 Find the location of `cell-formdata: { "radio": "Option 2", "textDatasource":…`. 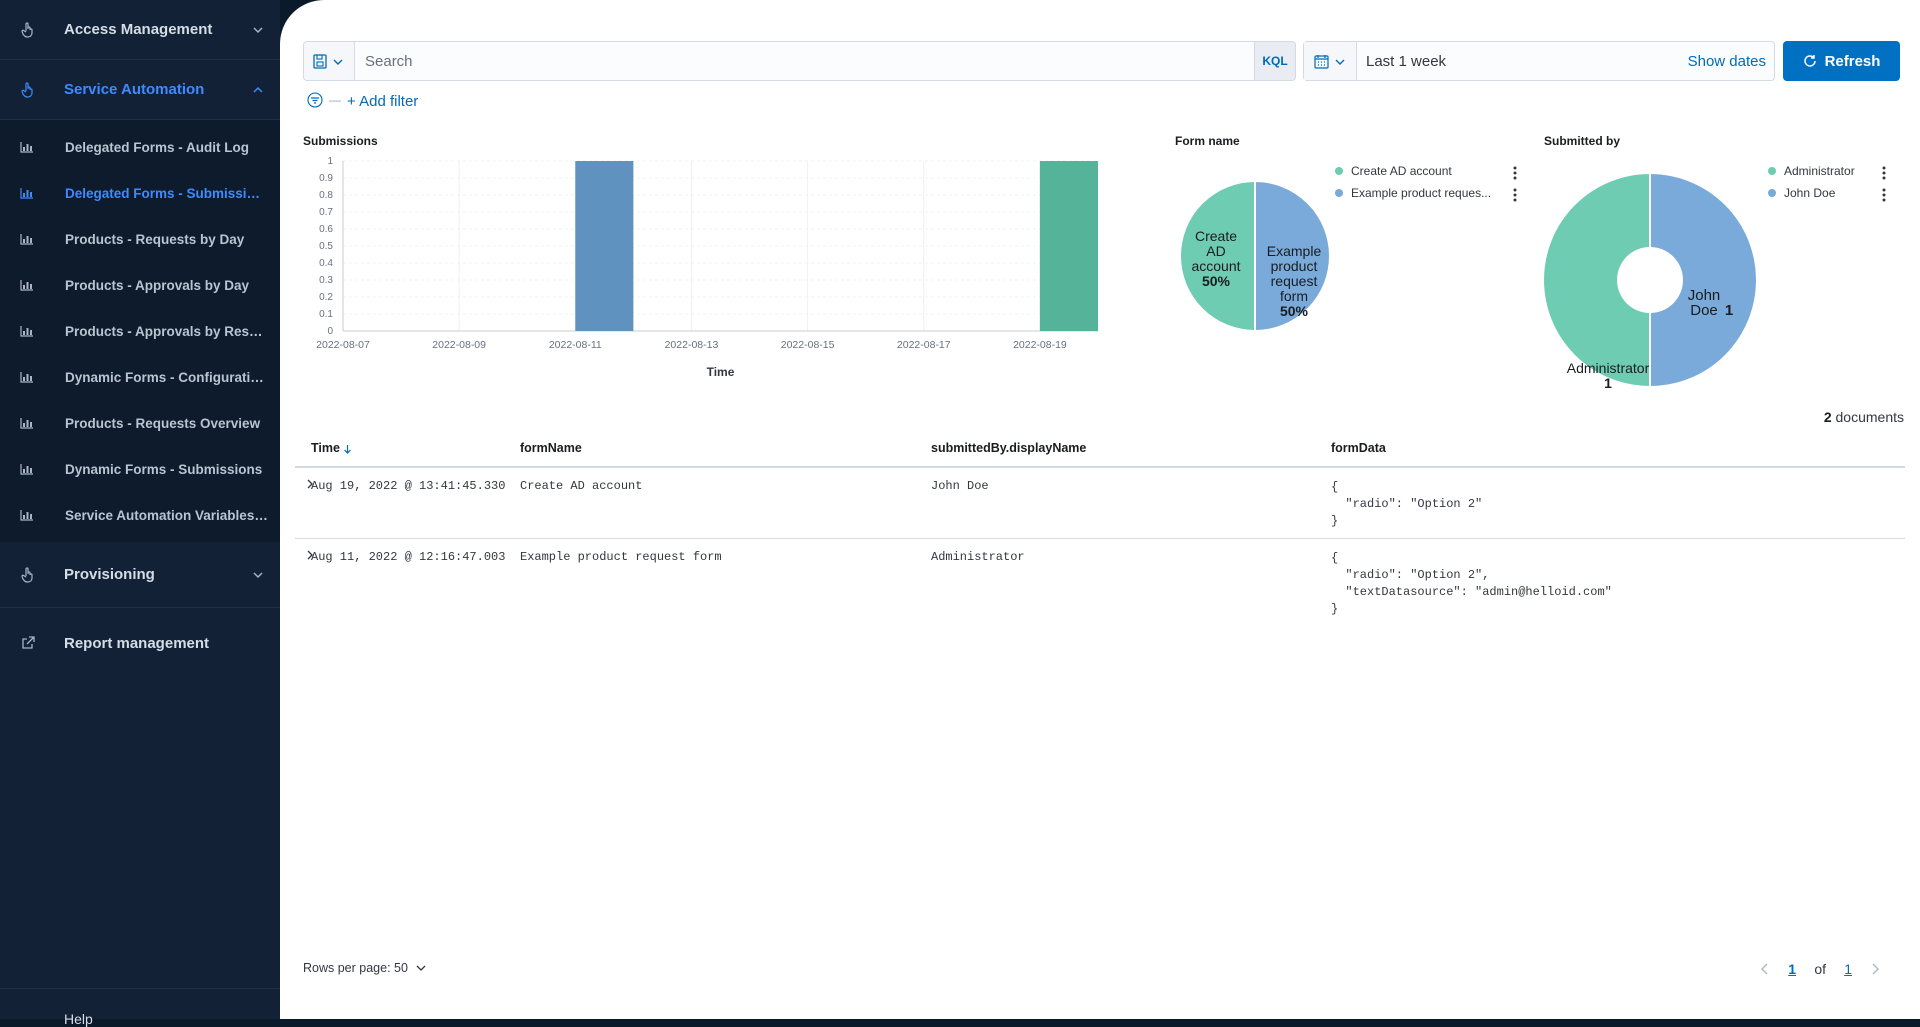

cell-formdata: { "radio": "Option 2", "textDatasource":… is located at coordinates (1471, 583).